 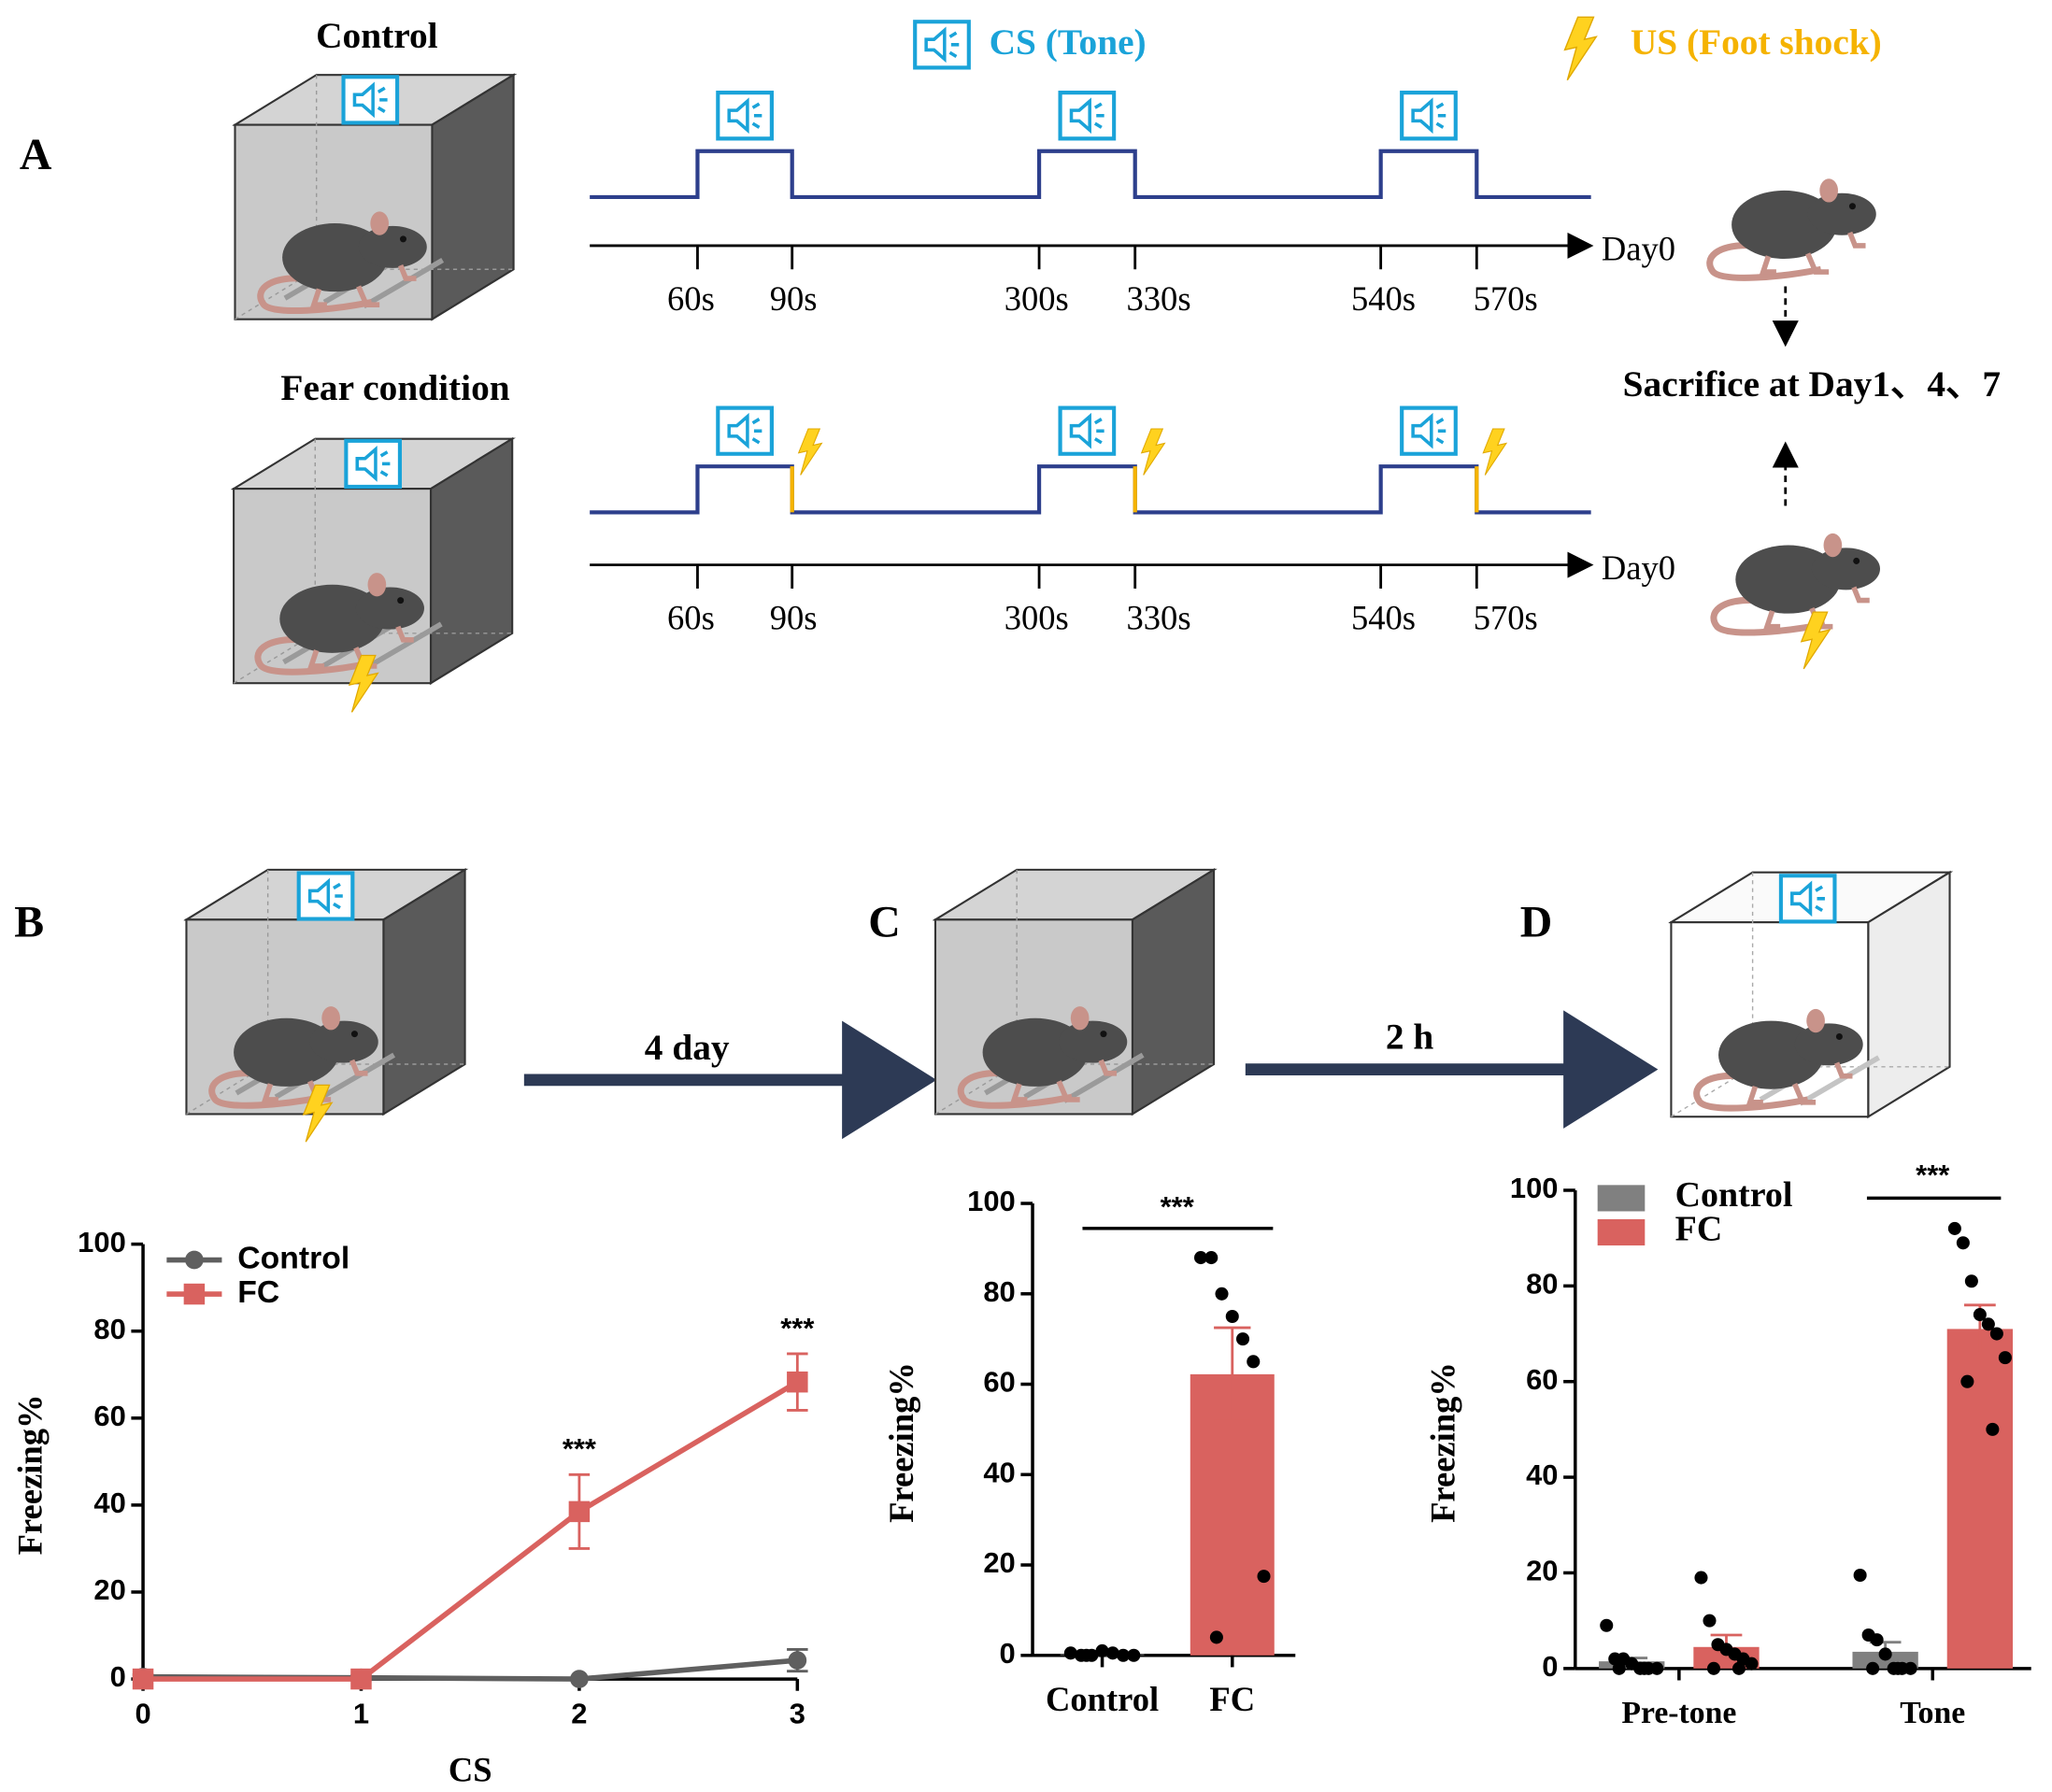 I want to click on x-tick-label: 2, so click(x=579, y=1714).